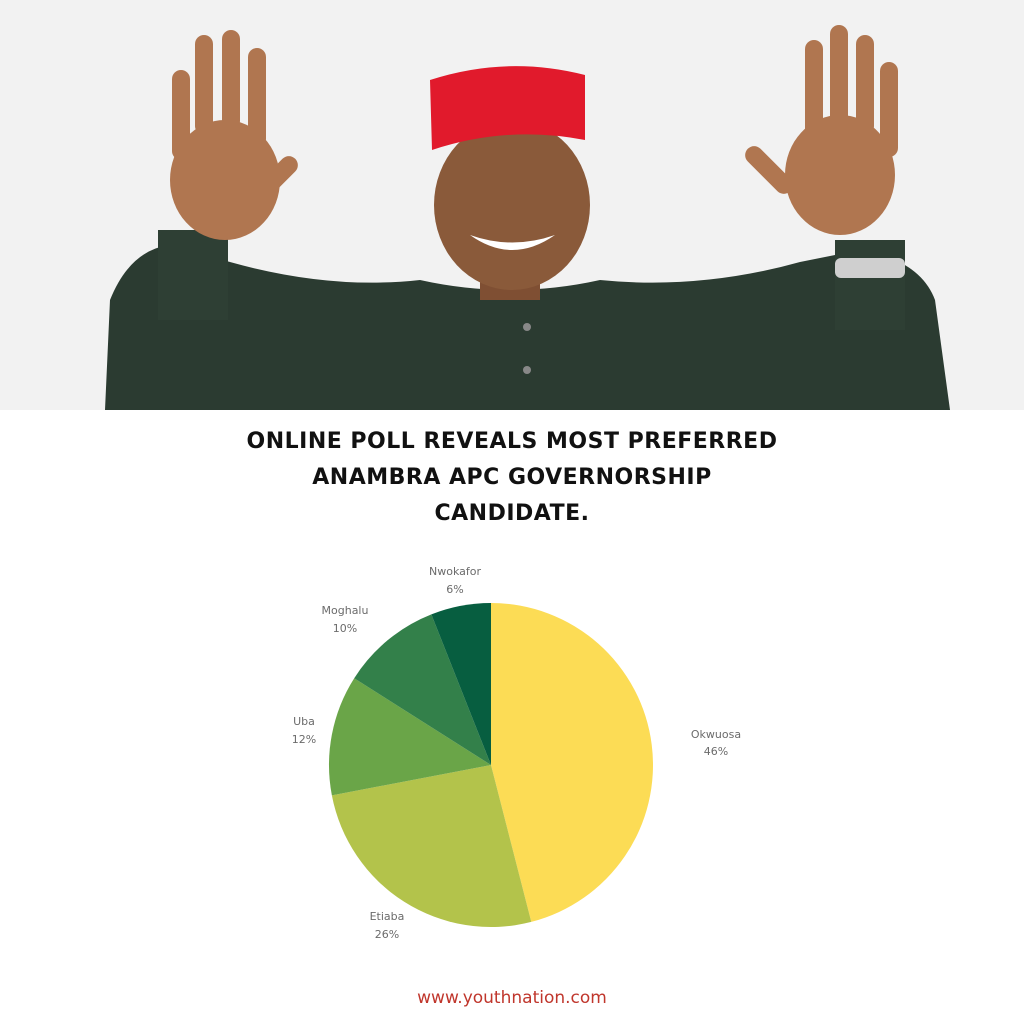 The height and width of the screenshot is (1024, 1024). I want to click on headline-line-2: ANAMBRA APC GOVERNORSHIP, so click(512, 477).